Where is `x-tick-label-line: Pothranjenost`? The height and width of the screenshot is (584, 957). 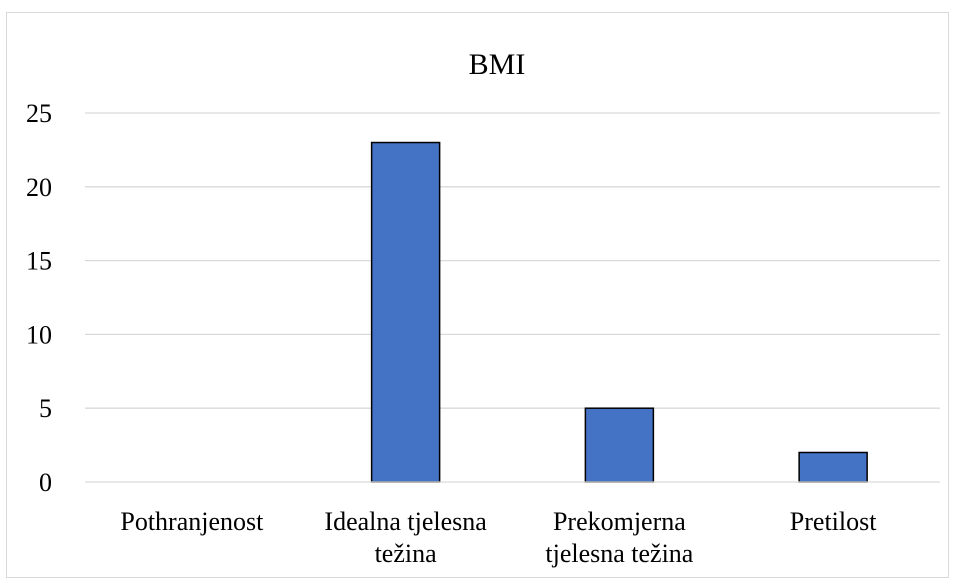 x-tick-label-line: Pothranjenost is located at coordinates (192, 521).